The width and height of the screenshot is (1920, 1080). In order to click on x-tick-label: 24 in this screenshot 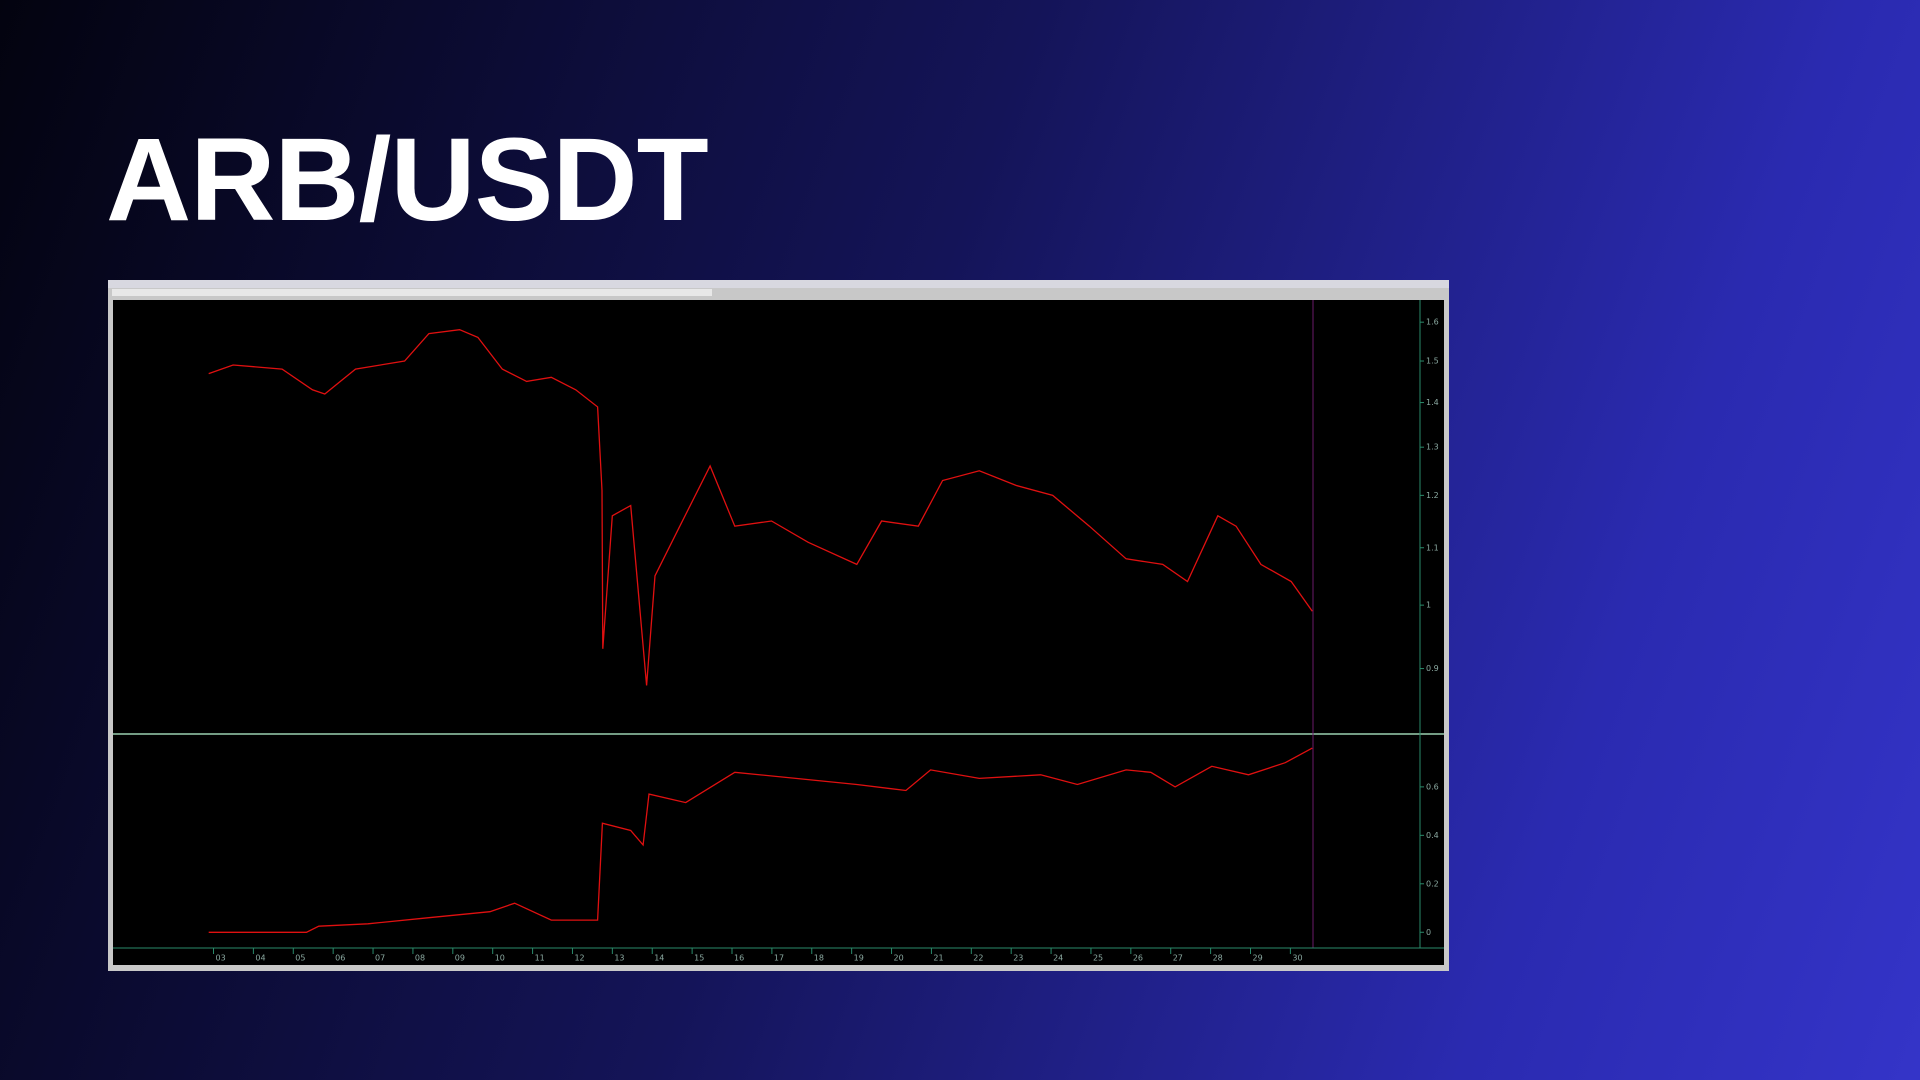, I will do `click(1058, 958)`.